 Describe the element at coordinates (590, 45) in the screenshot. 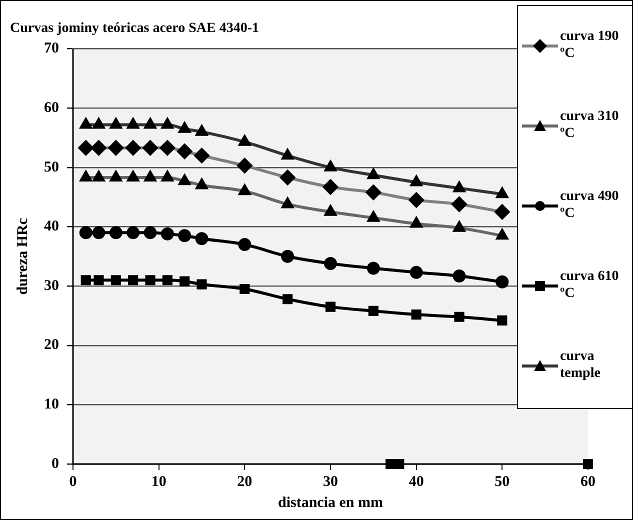

I see `legend-label: curva 190 ºC` at that location.